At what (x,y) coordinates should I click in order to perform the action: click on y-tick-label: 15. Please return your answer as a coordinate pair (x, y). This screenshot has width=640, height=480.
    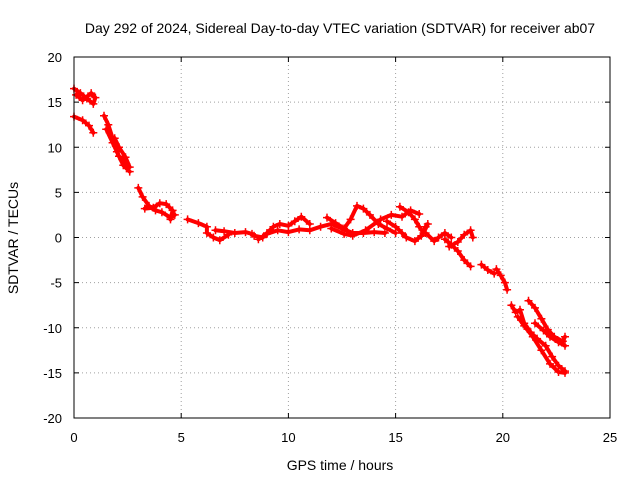
    Looking at the image, I should click on (55, 102).